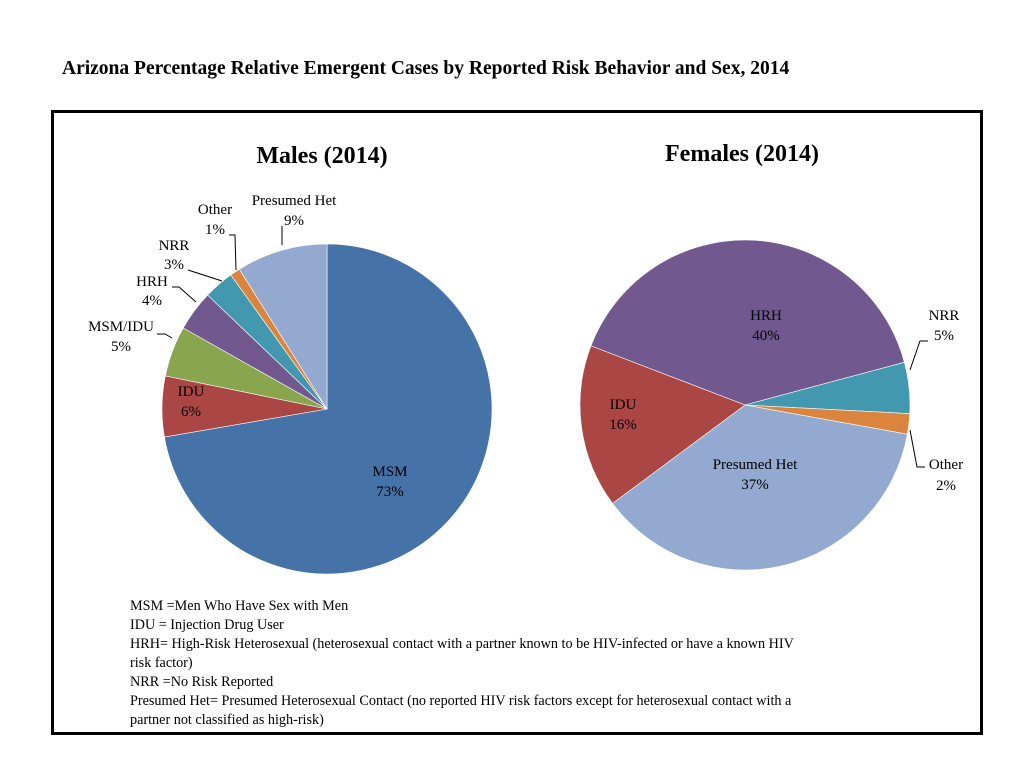 This screenshot has width=1024, height=768. I want to click on legend-line-msm: MSM =Men Who Have Sex with Men, so click(239, 606).